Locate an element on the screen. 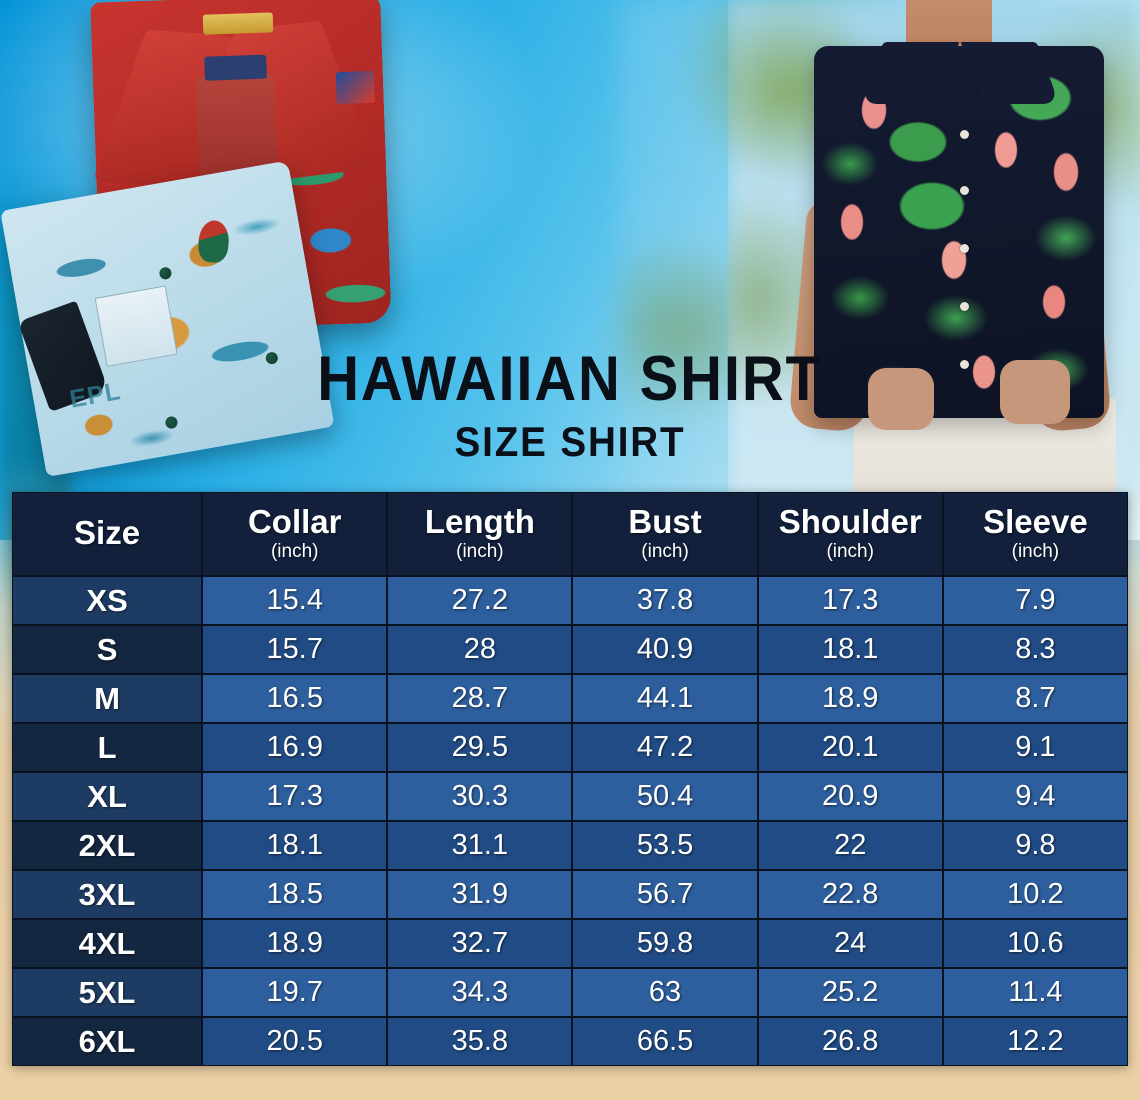 Image resolution: width=1140 pixels, height=1100 pixels. model-left-hand is located at coordinates (901, 399).